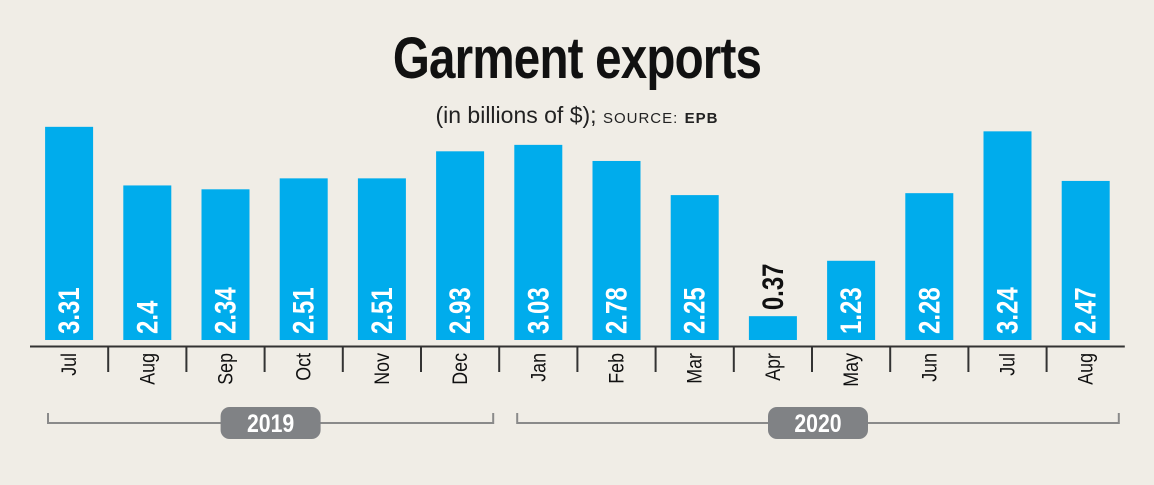  Describe the element at coordinates (1007, 310) in the screenshot. I see `bar-value-label: 3.24` at that location.